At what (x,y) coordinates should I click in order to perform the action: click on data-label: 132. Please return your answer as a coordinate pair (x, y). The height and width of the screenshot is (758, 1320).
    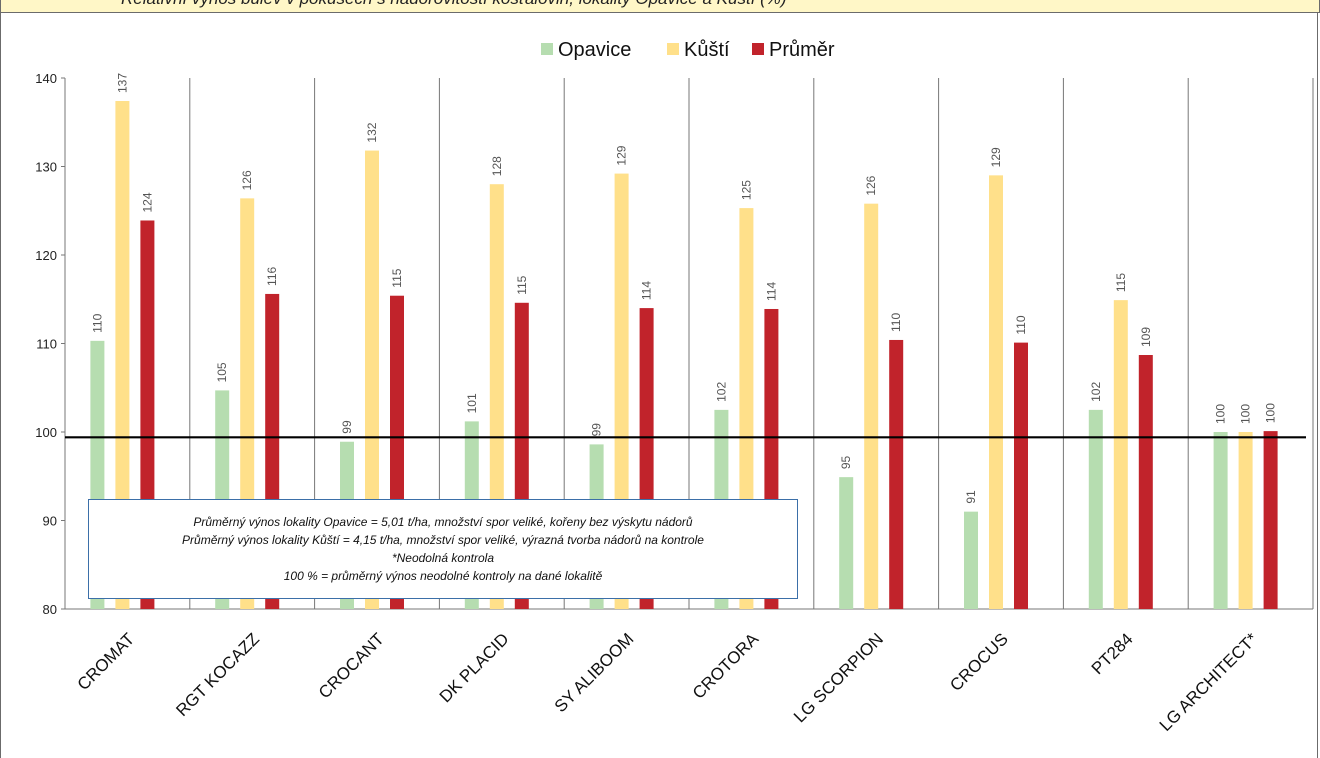
    Looking at the image, I should click on (372, 132).